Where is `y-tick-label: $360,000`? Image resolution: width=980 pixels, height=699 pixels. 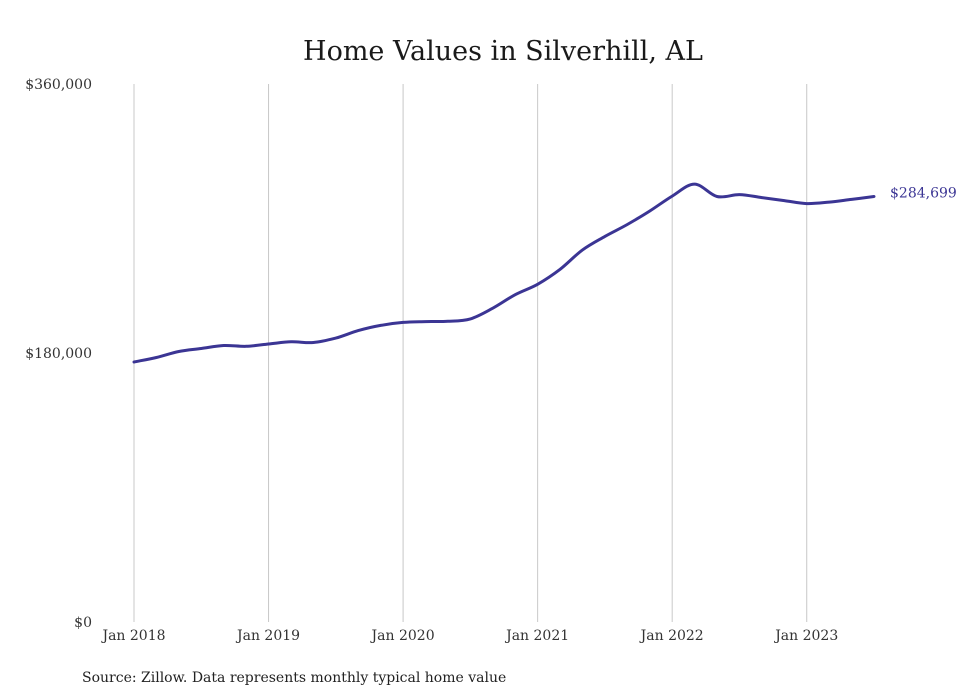
y-tick-label: $360,000 is located at coordinates (58, 85).